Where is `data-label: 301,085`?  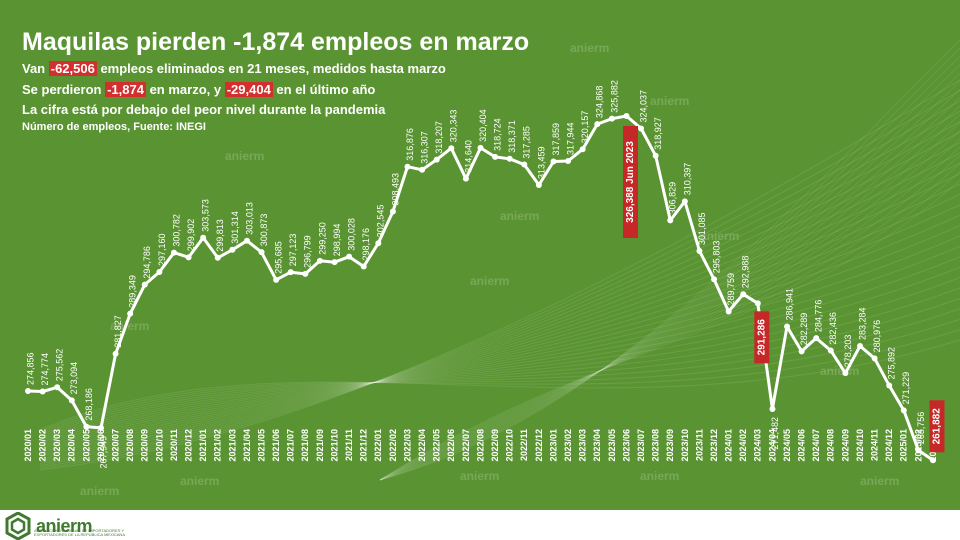 data-label: 301,085 is located at coordinates (702, 228).